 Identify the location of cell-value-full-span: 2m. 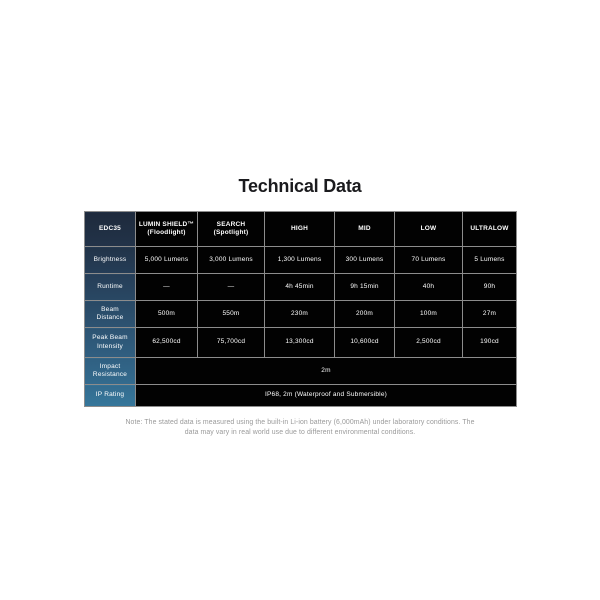
(326, 371).